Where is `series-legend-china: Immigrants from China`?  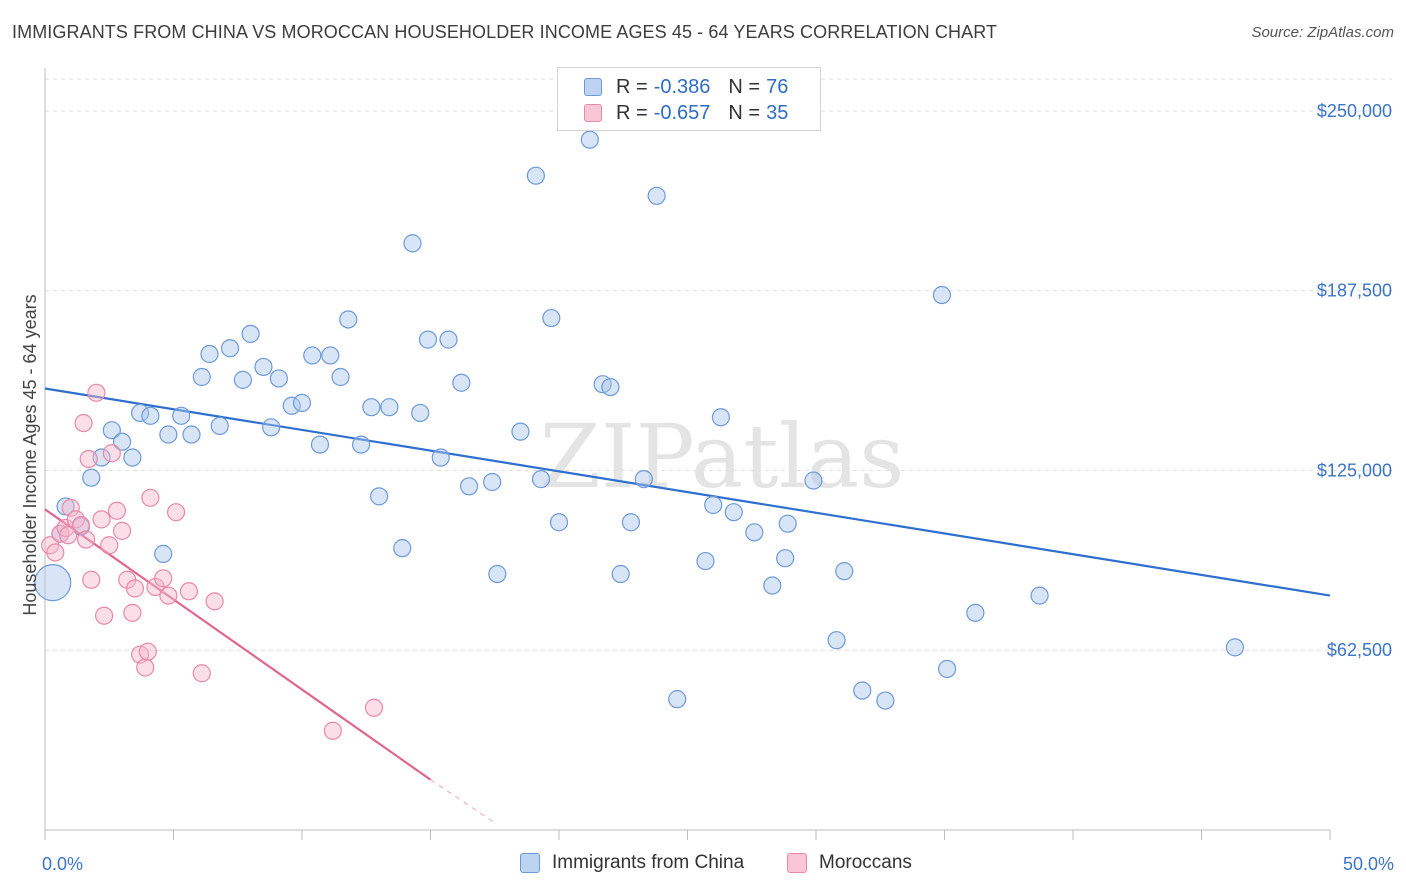
series-legend-china: Immigrants from China is located at coordinates (632, 863).